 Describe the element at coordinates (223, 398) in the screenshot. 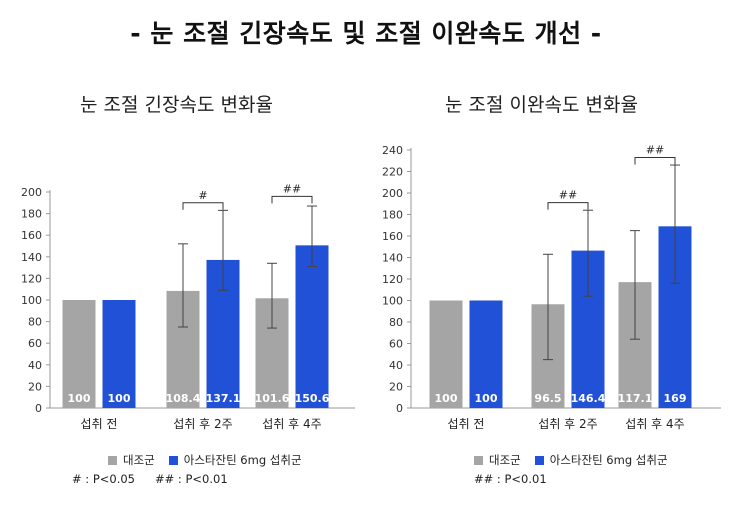

I see `bar-value-label: 137.1` at that location.